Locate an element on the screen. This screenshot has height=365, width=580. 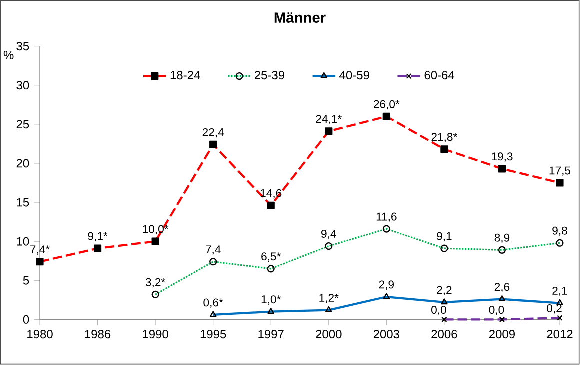
y-tick-label: 35 is located at coordinates (23, 46).